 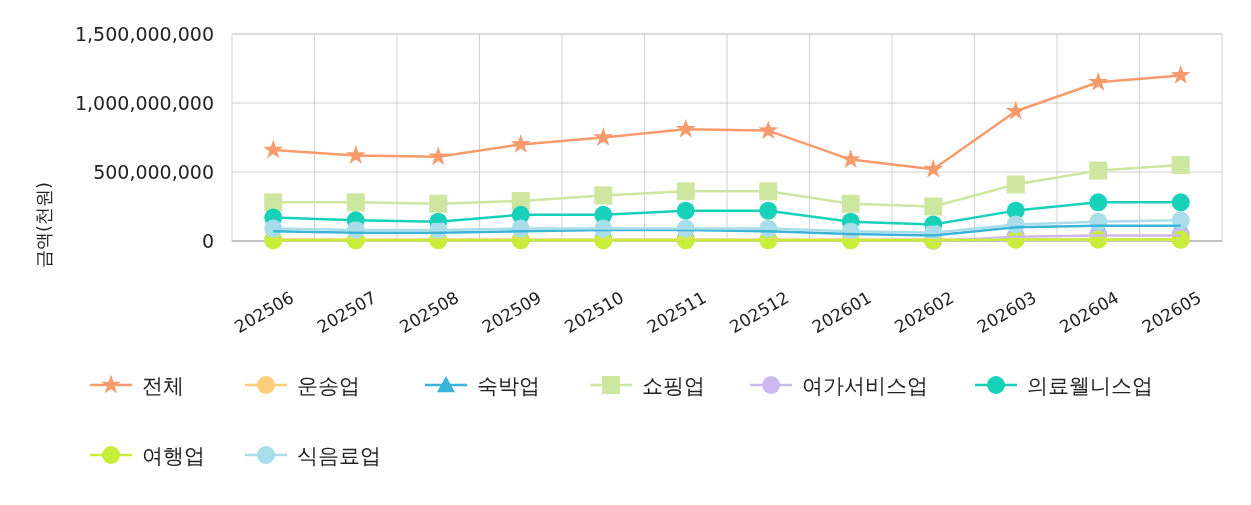 I want to click on legend-label: 식음료업, so click(x=339, y=456).